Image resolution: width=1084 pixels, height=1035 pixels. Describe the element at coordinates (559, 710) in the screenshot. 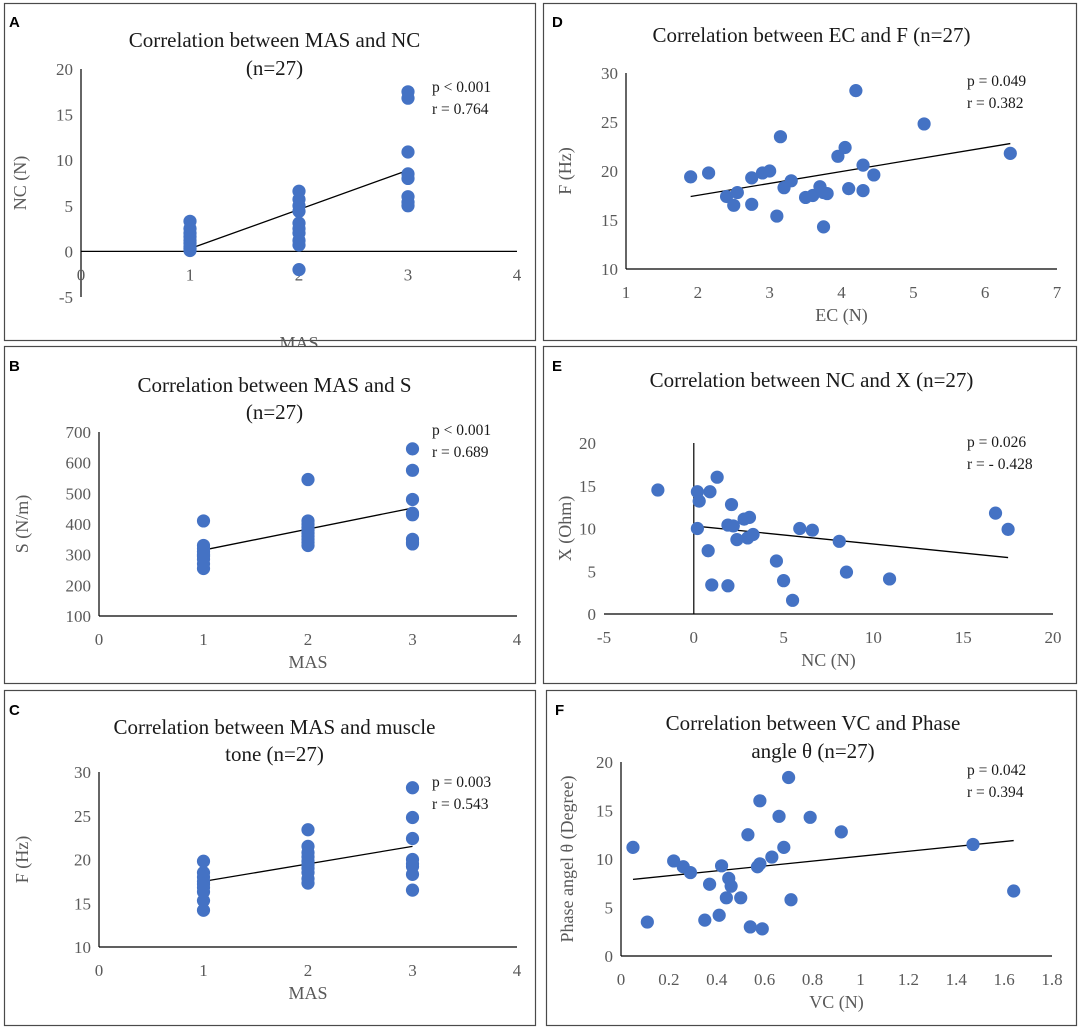

I see `panel-letter: F` at that location.